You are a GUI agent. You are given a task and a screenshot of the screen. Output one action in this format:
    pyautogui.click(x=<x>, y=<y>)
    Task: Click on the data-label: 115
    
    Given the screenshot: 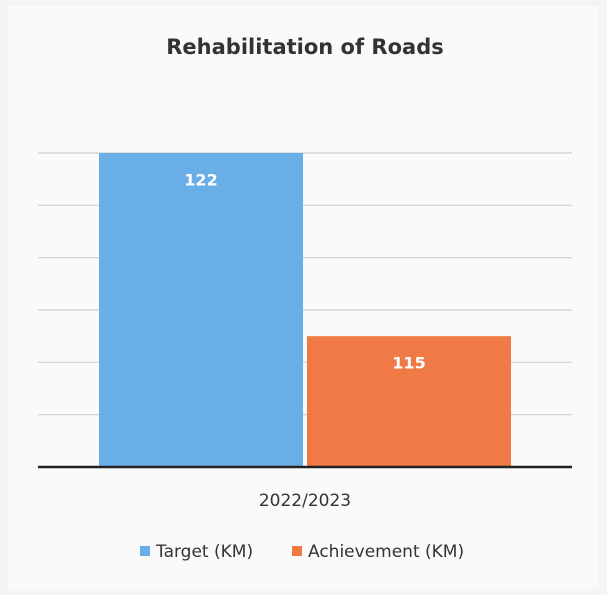 What is the action you would take?
    pyautogui.click(x=408, y=363)
    